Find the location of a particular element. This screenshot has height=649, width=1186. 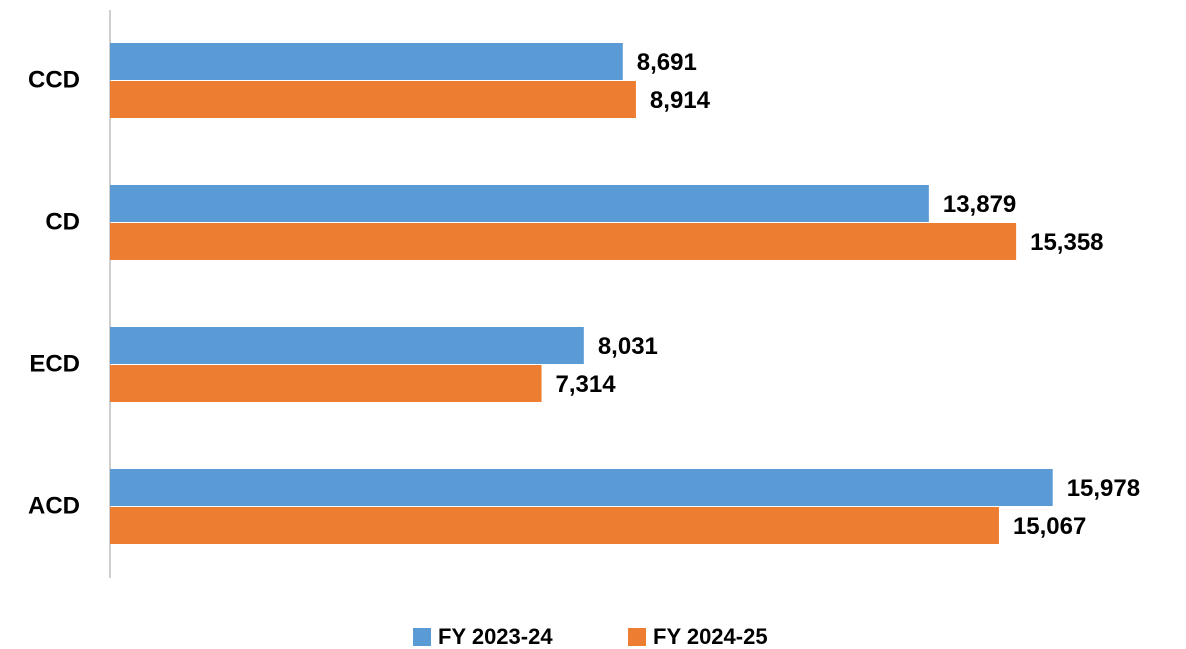

legend-label: FY 2024-25 is located at coordinates (710, 636).